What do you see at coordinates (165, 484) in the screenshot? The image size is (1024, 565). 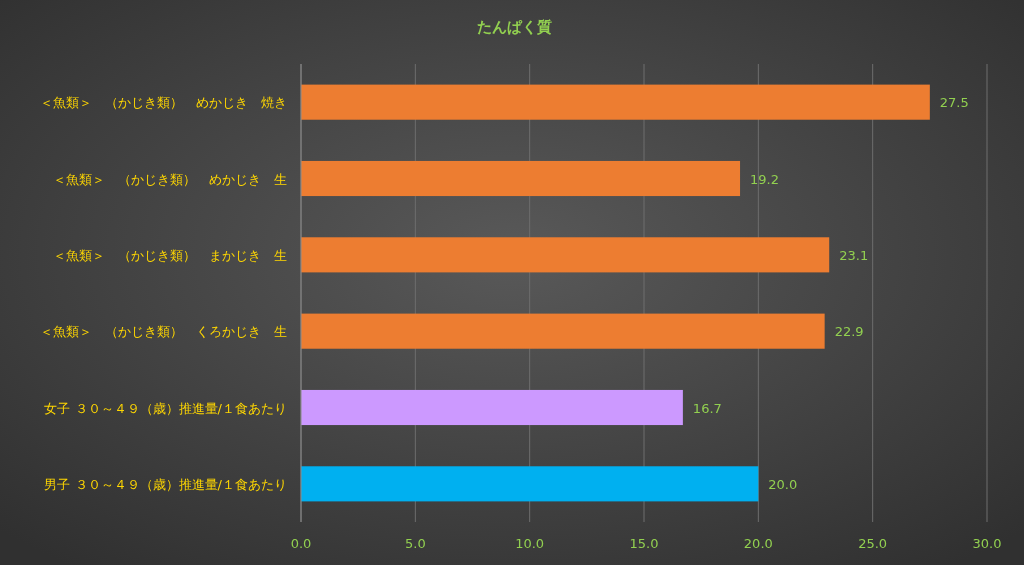 I see `y-tick-label: 男子 ３０～４９（歳）推進量/１食あたり` at bounding box center [165, 484].